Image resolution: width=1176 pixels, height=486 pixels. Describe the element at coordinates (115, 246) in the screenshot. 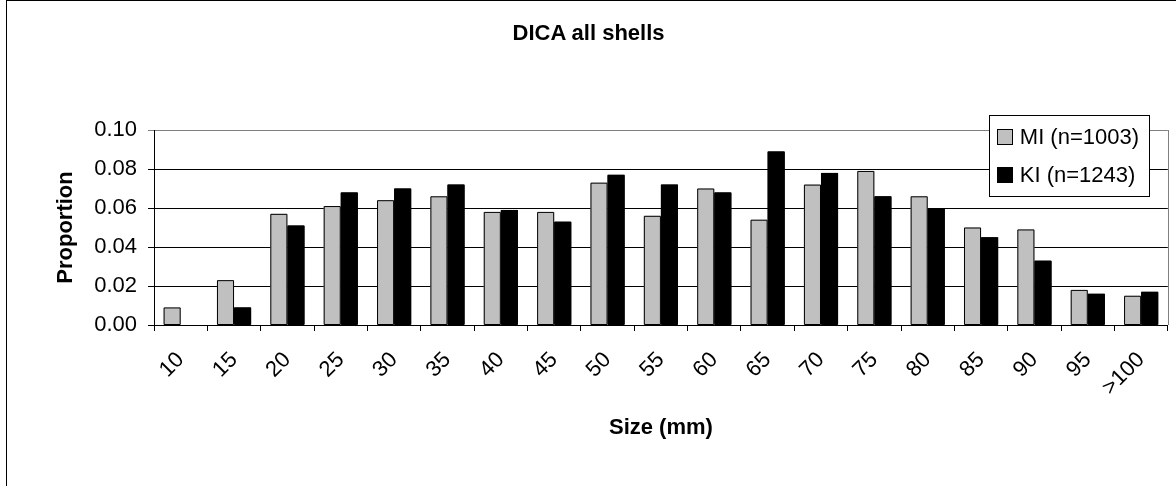

I see `y-tick-label: 0.04` at that location.